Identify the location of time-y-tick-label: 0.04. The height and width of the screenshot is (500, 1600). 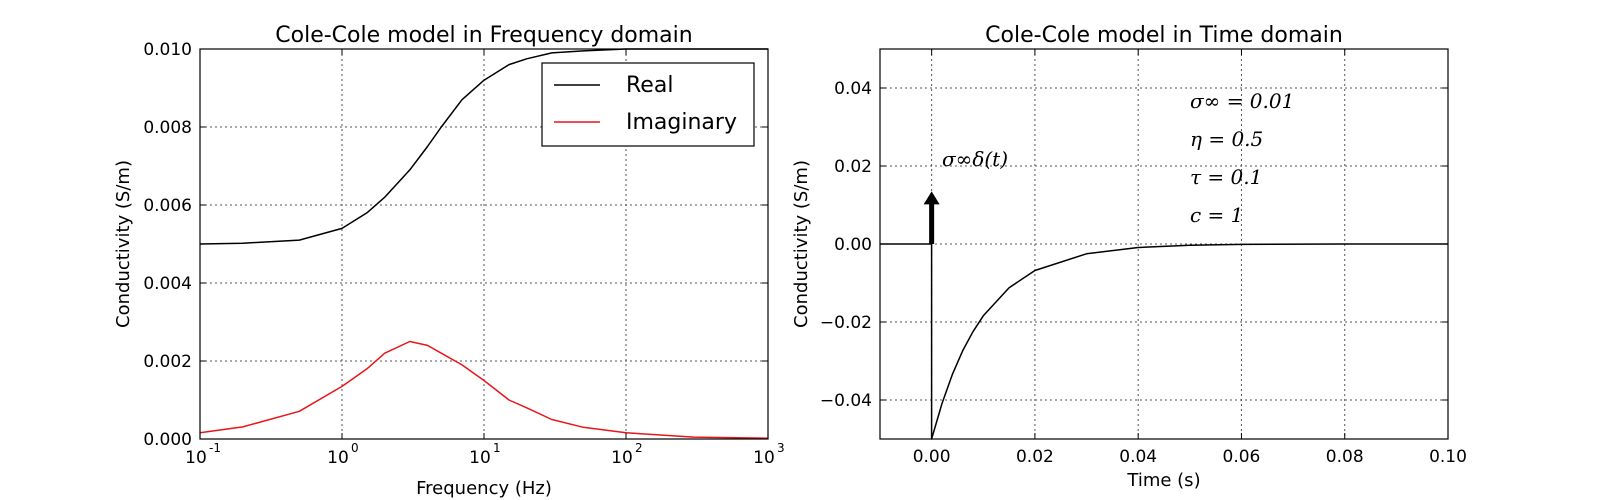
(853, 89).